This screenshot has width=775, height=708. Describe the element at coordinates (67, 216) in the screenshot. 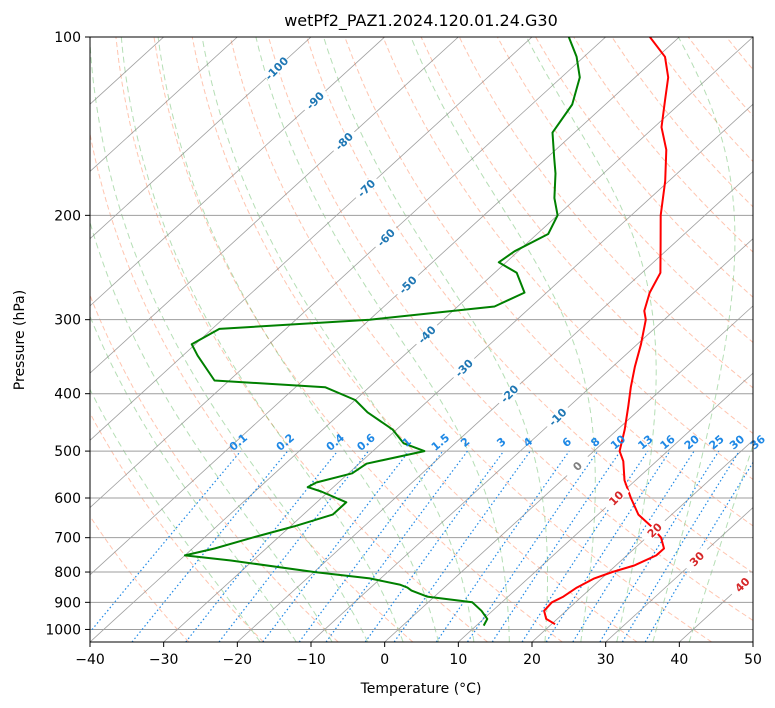

I see `y-tick-label: 200` at that location.